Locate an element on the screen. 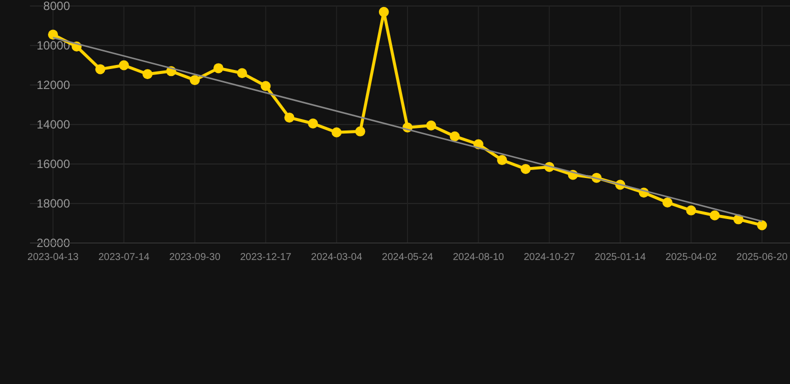 This screenshot has height=384, width=790. x-tick-label: 2025-04-02 is located at coordinates (692, 258).